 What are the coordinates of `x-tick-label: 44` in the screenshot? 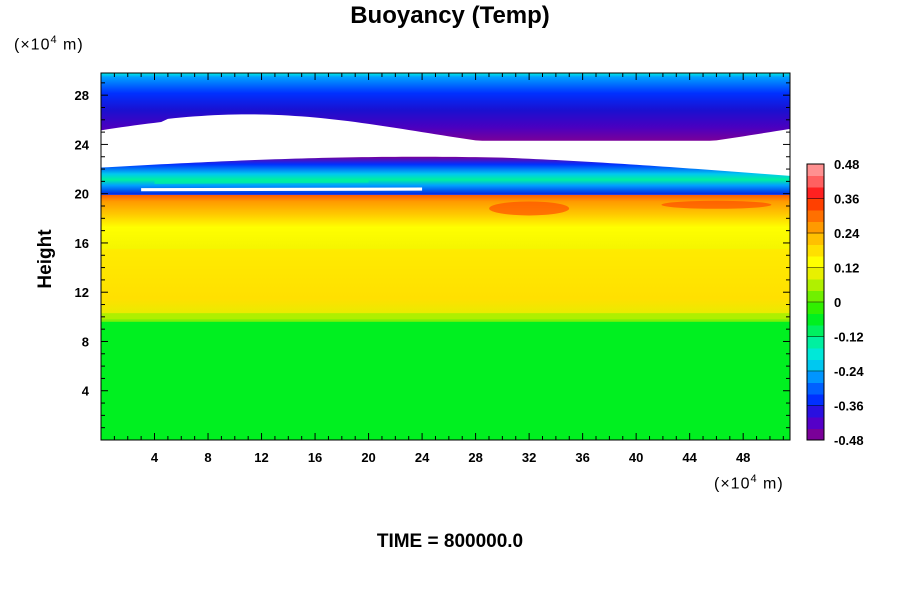 It's located at (689, 457).